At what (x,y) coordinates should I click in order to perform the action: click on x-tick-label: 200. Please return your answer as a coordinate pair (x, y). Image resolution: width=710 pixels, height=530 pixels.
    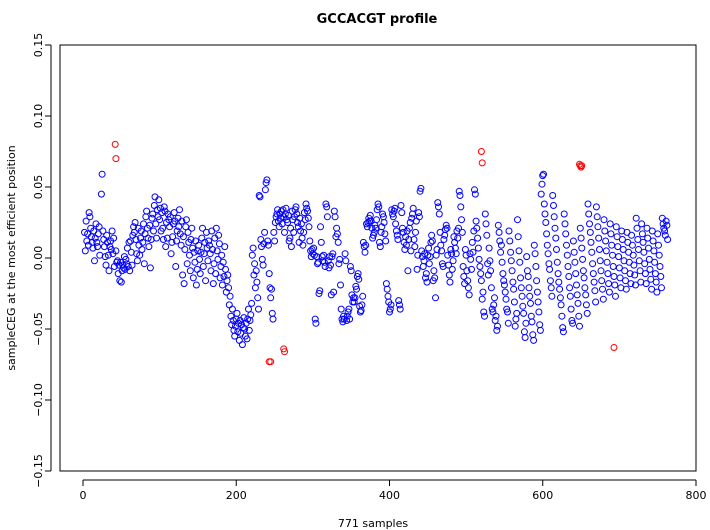
    Looking at the image, I should click on (236, 495).